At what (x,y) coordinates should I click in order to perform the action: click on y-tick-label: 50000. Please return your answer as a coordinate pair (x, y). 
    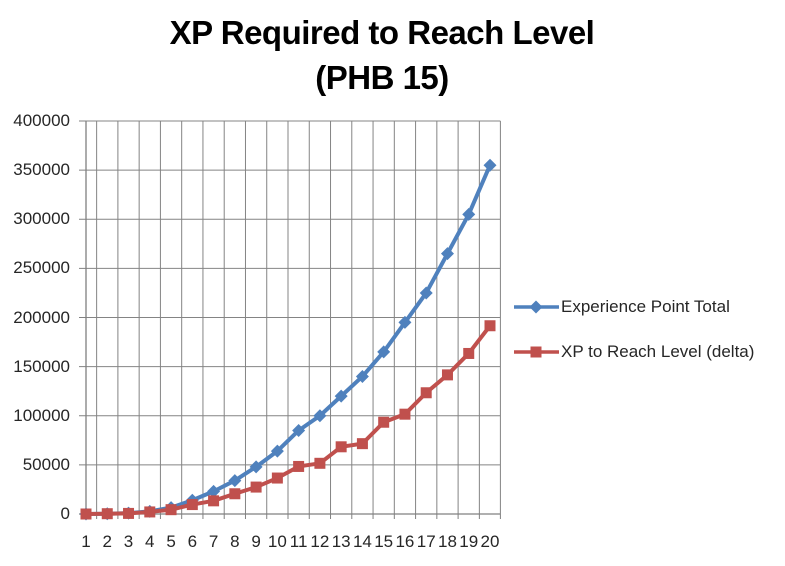
    Looking at the image, I should click on (46, 464).